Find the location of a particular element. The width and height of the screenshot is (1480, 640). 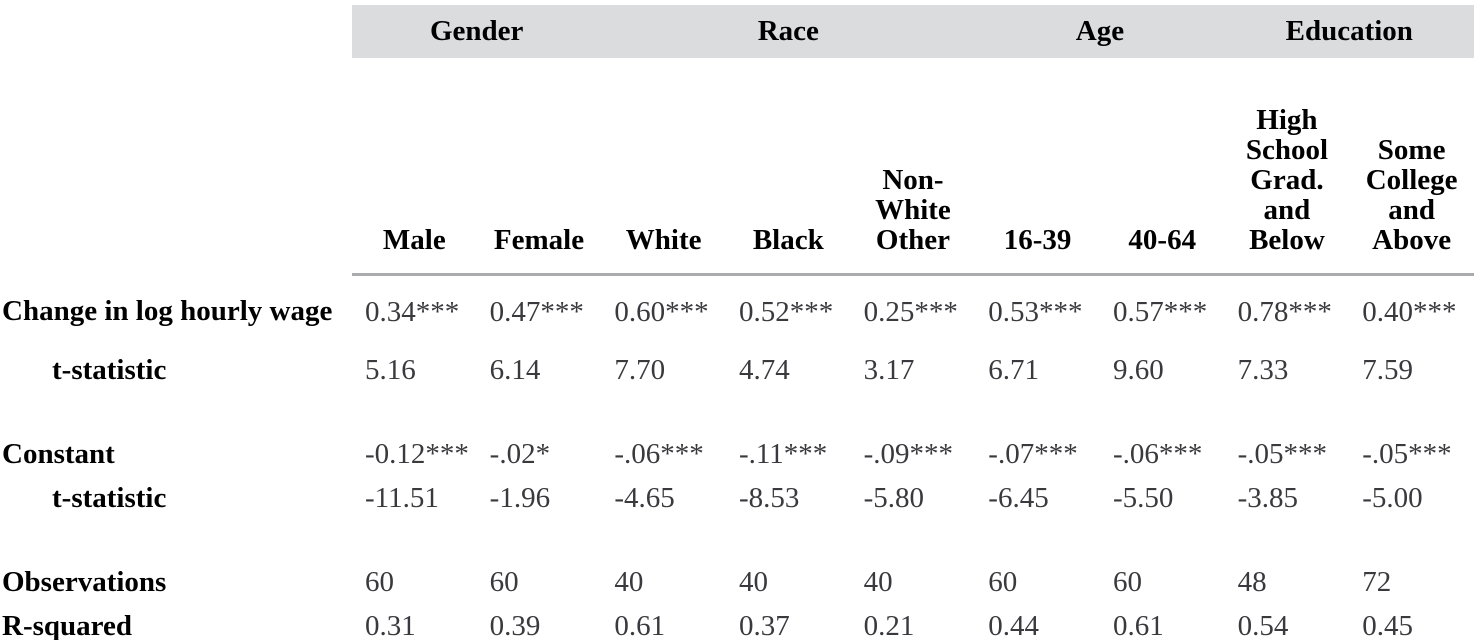

row-label-constant: Constant is located at coordinates (58, 453).